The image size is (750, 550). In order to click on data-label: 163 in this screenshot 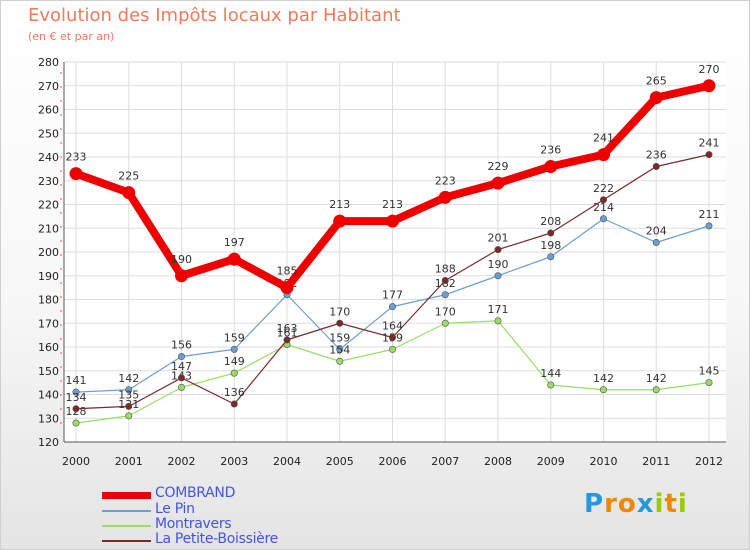, I will do `click(287, 328)`.